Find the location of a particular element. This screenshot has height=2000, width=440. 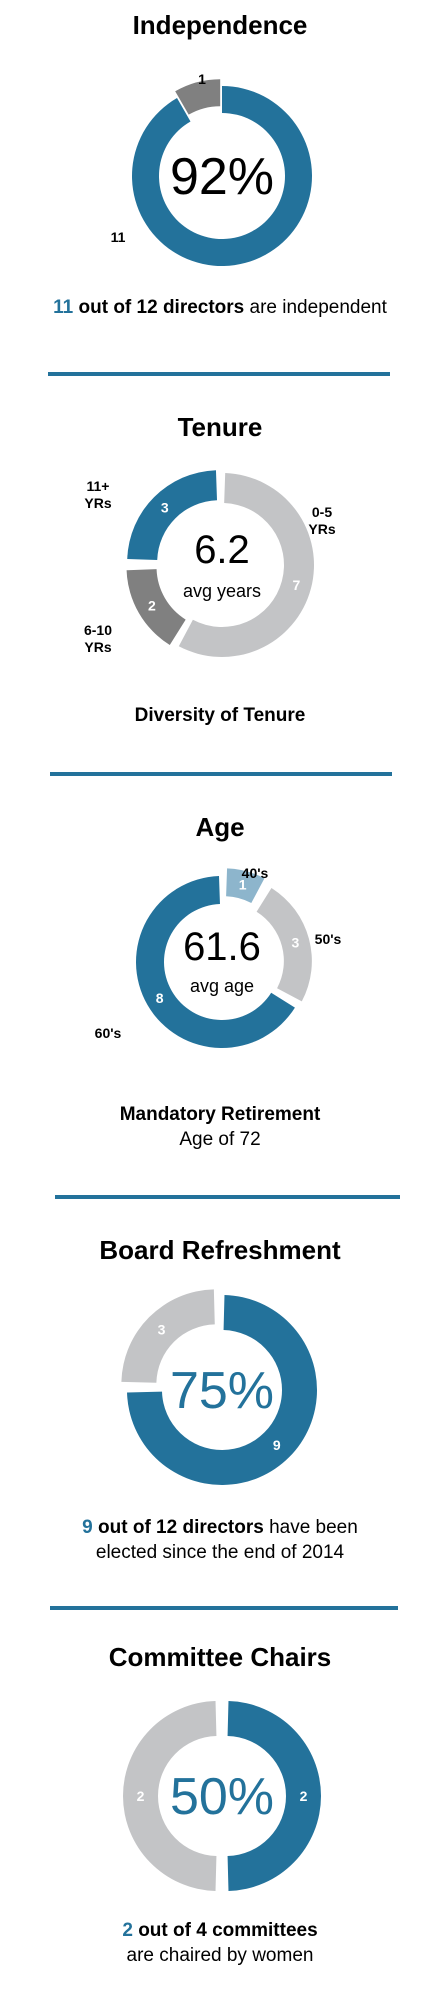

age-slice-label-1: 50's is located at coordinates (328, 939).